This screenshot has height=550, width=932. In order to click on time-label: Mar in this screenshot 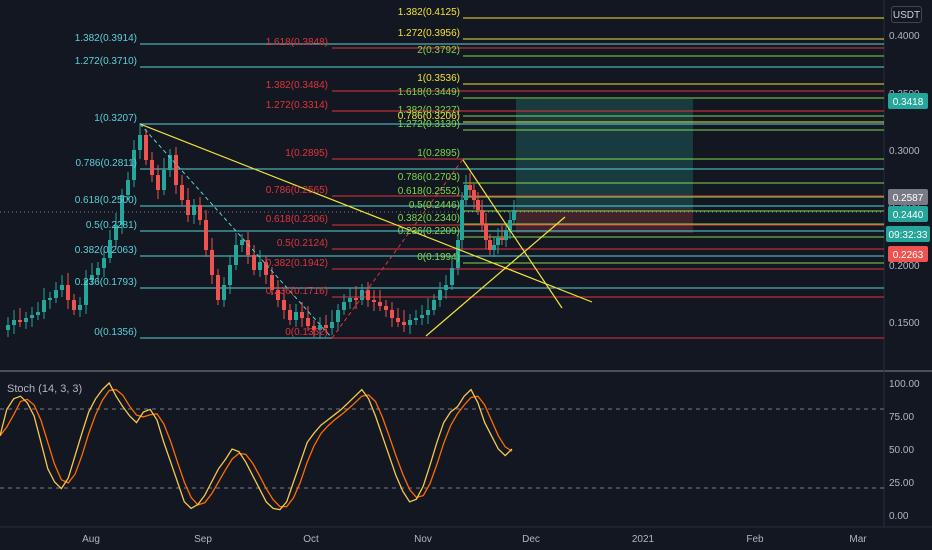, I will do `click(858, 539)`.